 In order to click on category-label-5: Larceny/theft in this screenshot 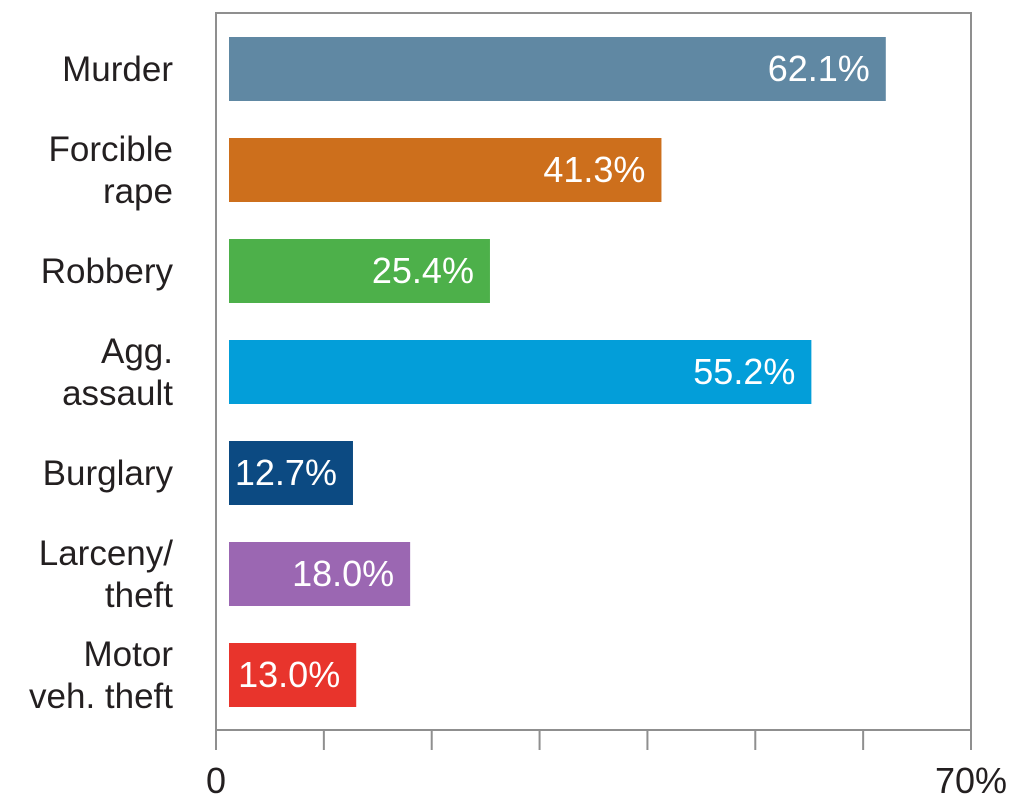, I will do `click(106, 574)`.